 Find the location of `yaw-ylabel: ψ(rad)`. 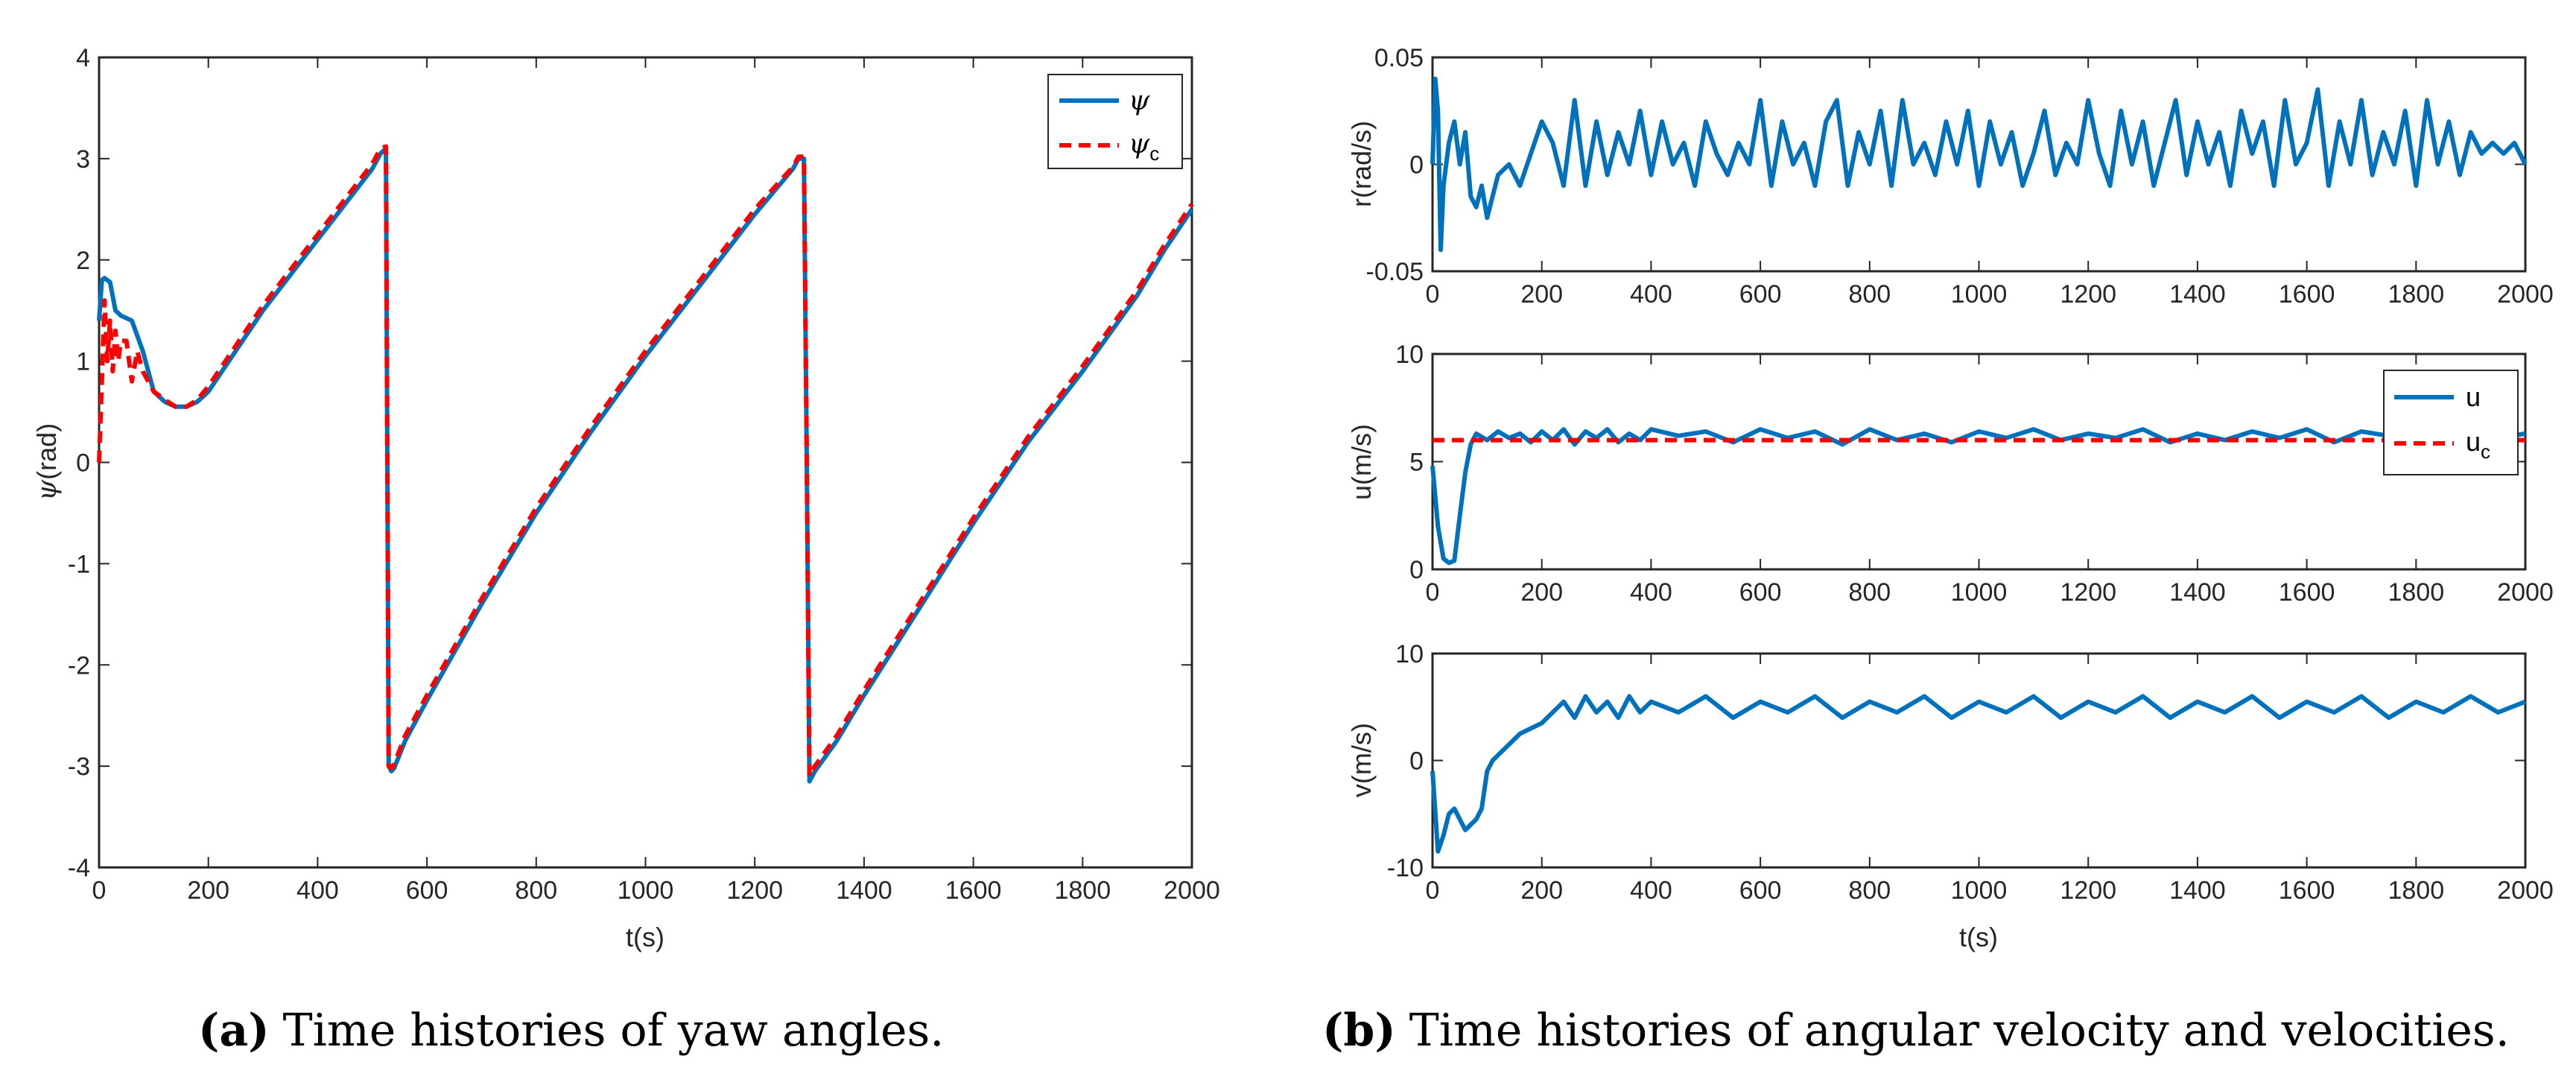

yaw-ylabel: ψ(rad) is located at coordinates (47, 462).